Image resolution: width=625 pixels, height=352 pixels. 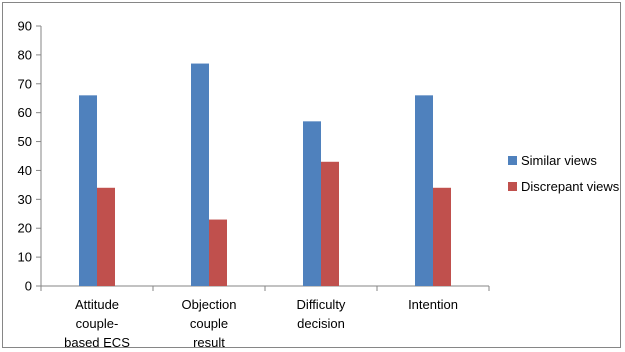 I want to click on y-tick-label: 0, so click(x=28, y=286).